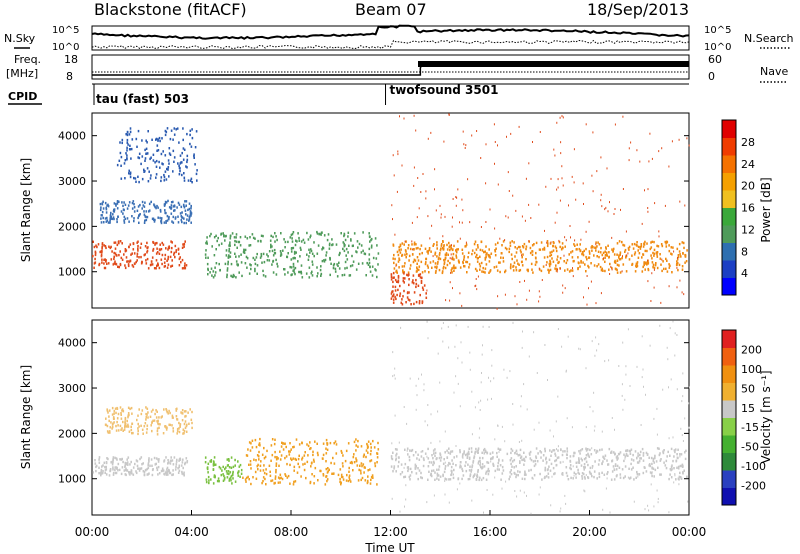 This screenshot has width=800, height=554. What do you see at coordinates (729, 216) in the screenshot?
I see `colorbar-segment` at bounding box center [729, 216].